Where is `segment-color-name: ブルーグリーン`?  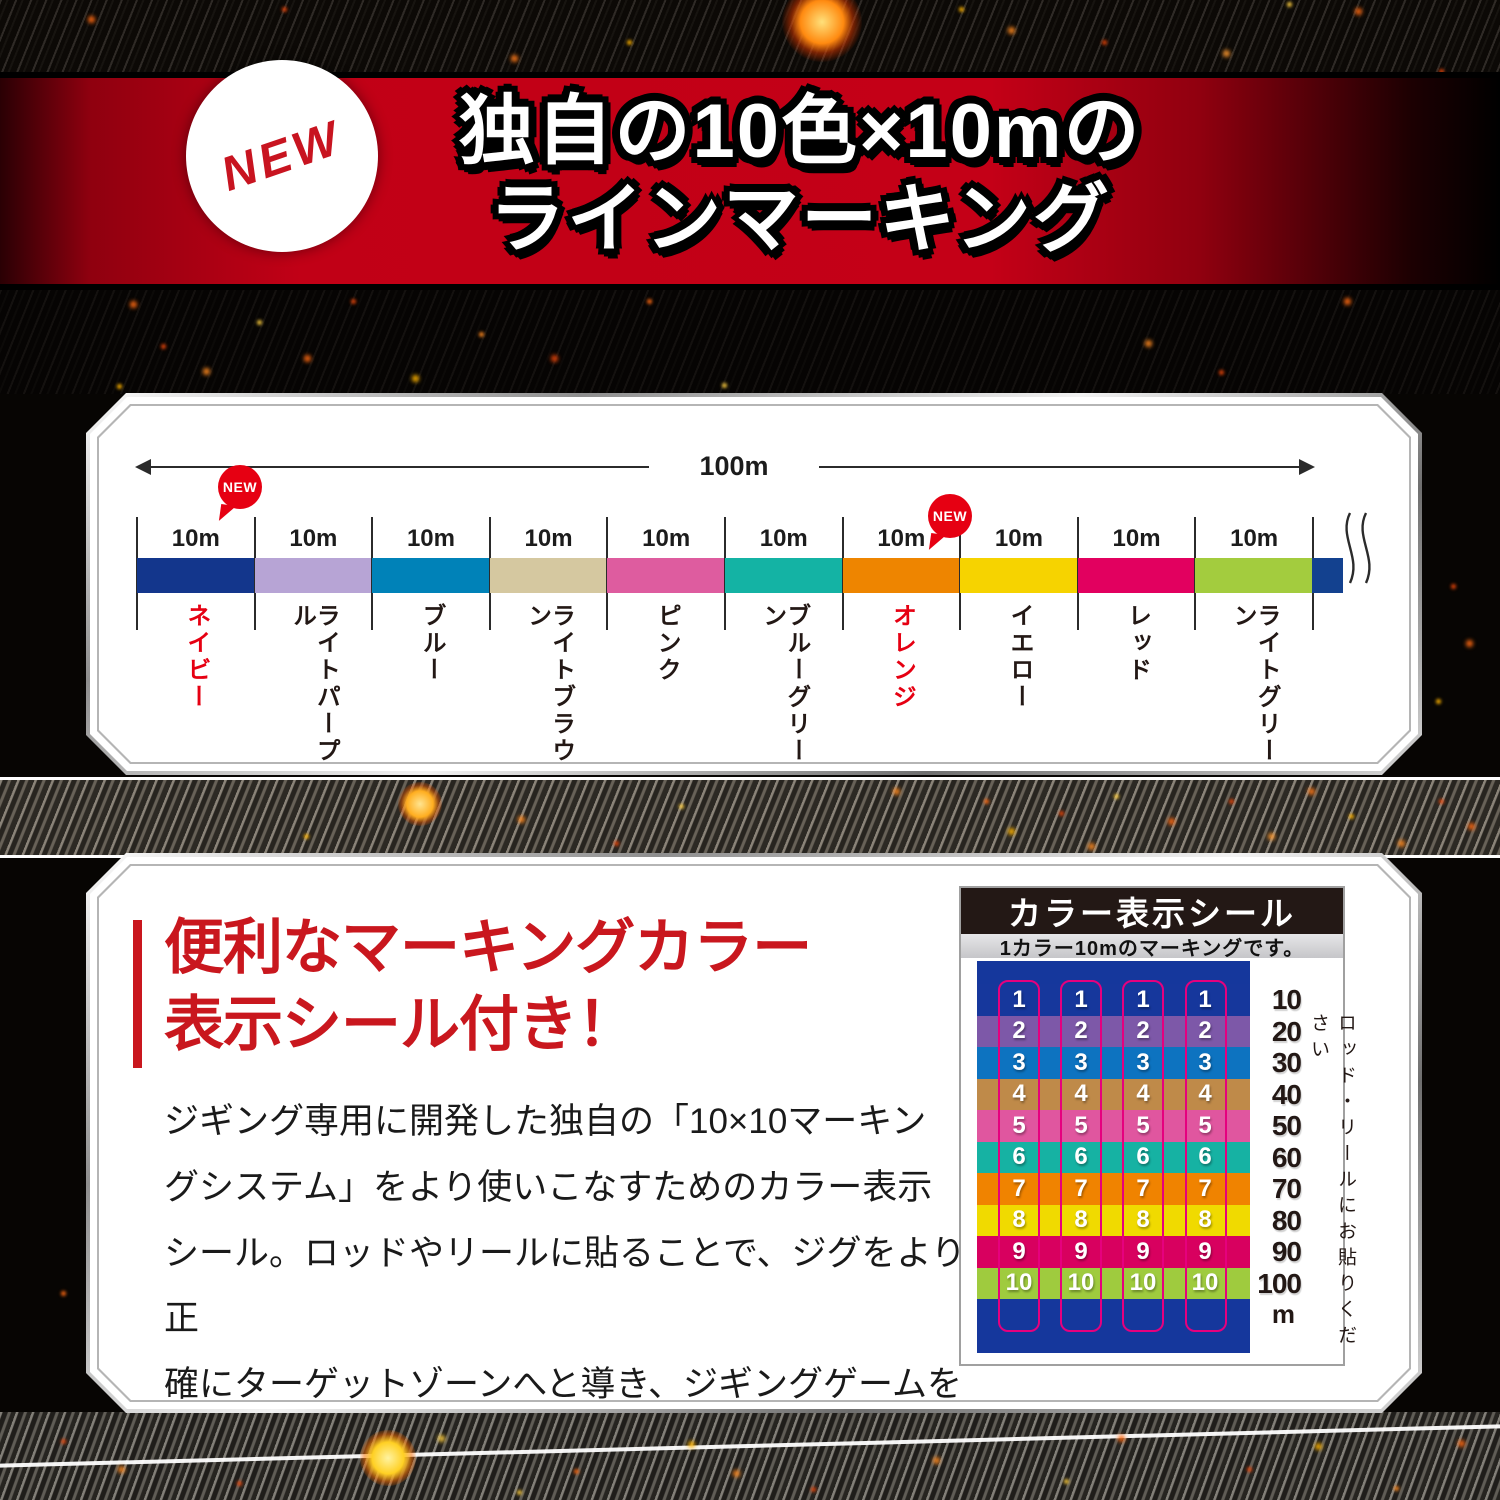 segment-color-name: ブルーグリーン is located at coordinates (784, 684).